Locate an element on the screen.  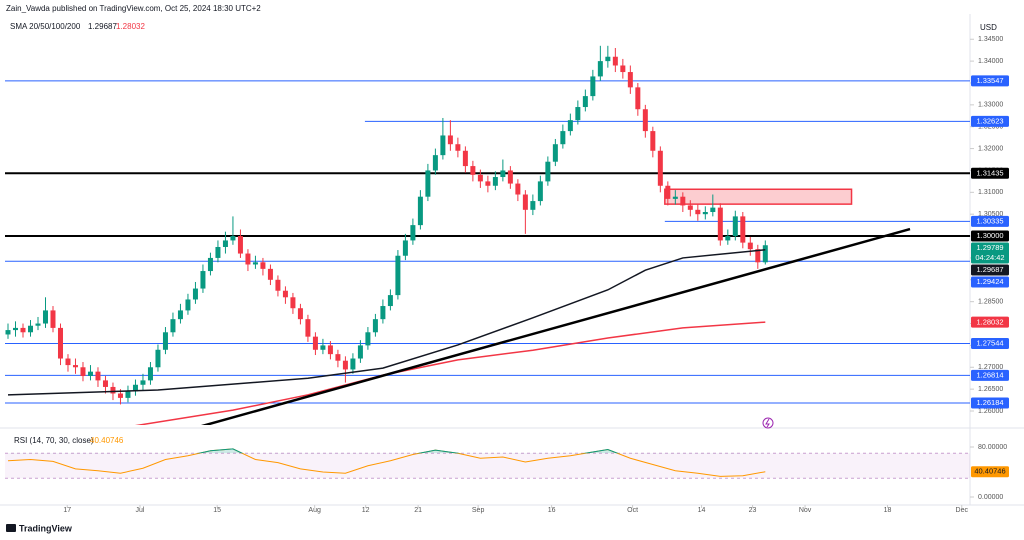
price-badge-label: 1.27544 is located at coordinates (989, 343).